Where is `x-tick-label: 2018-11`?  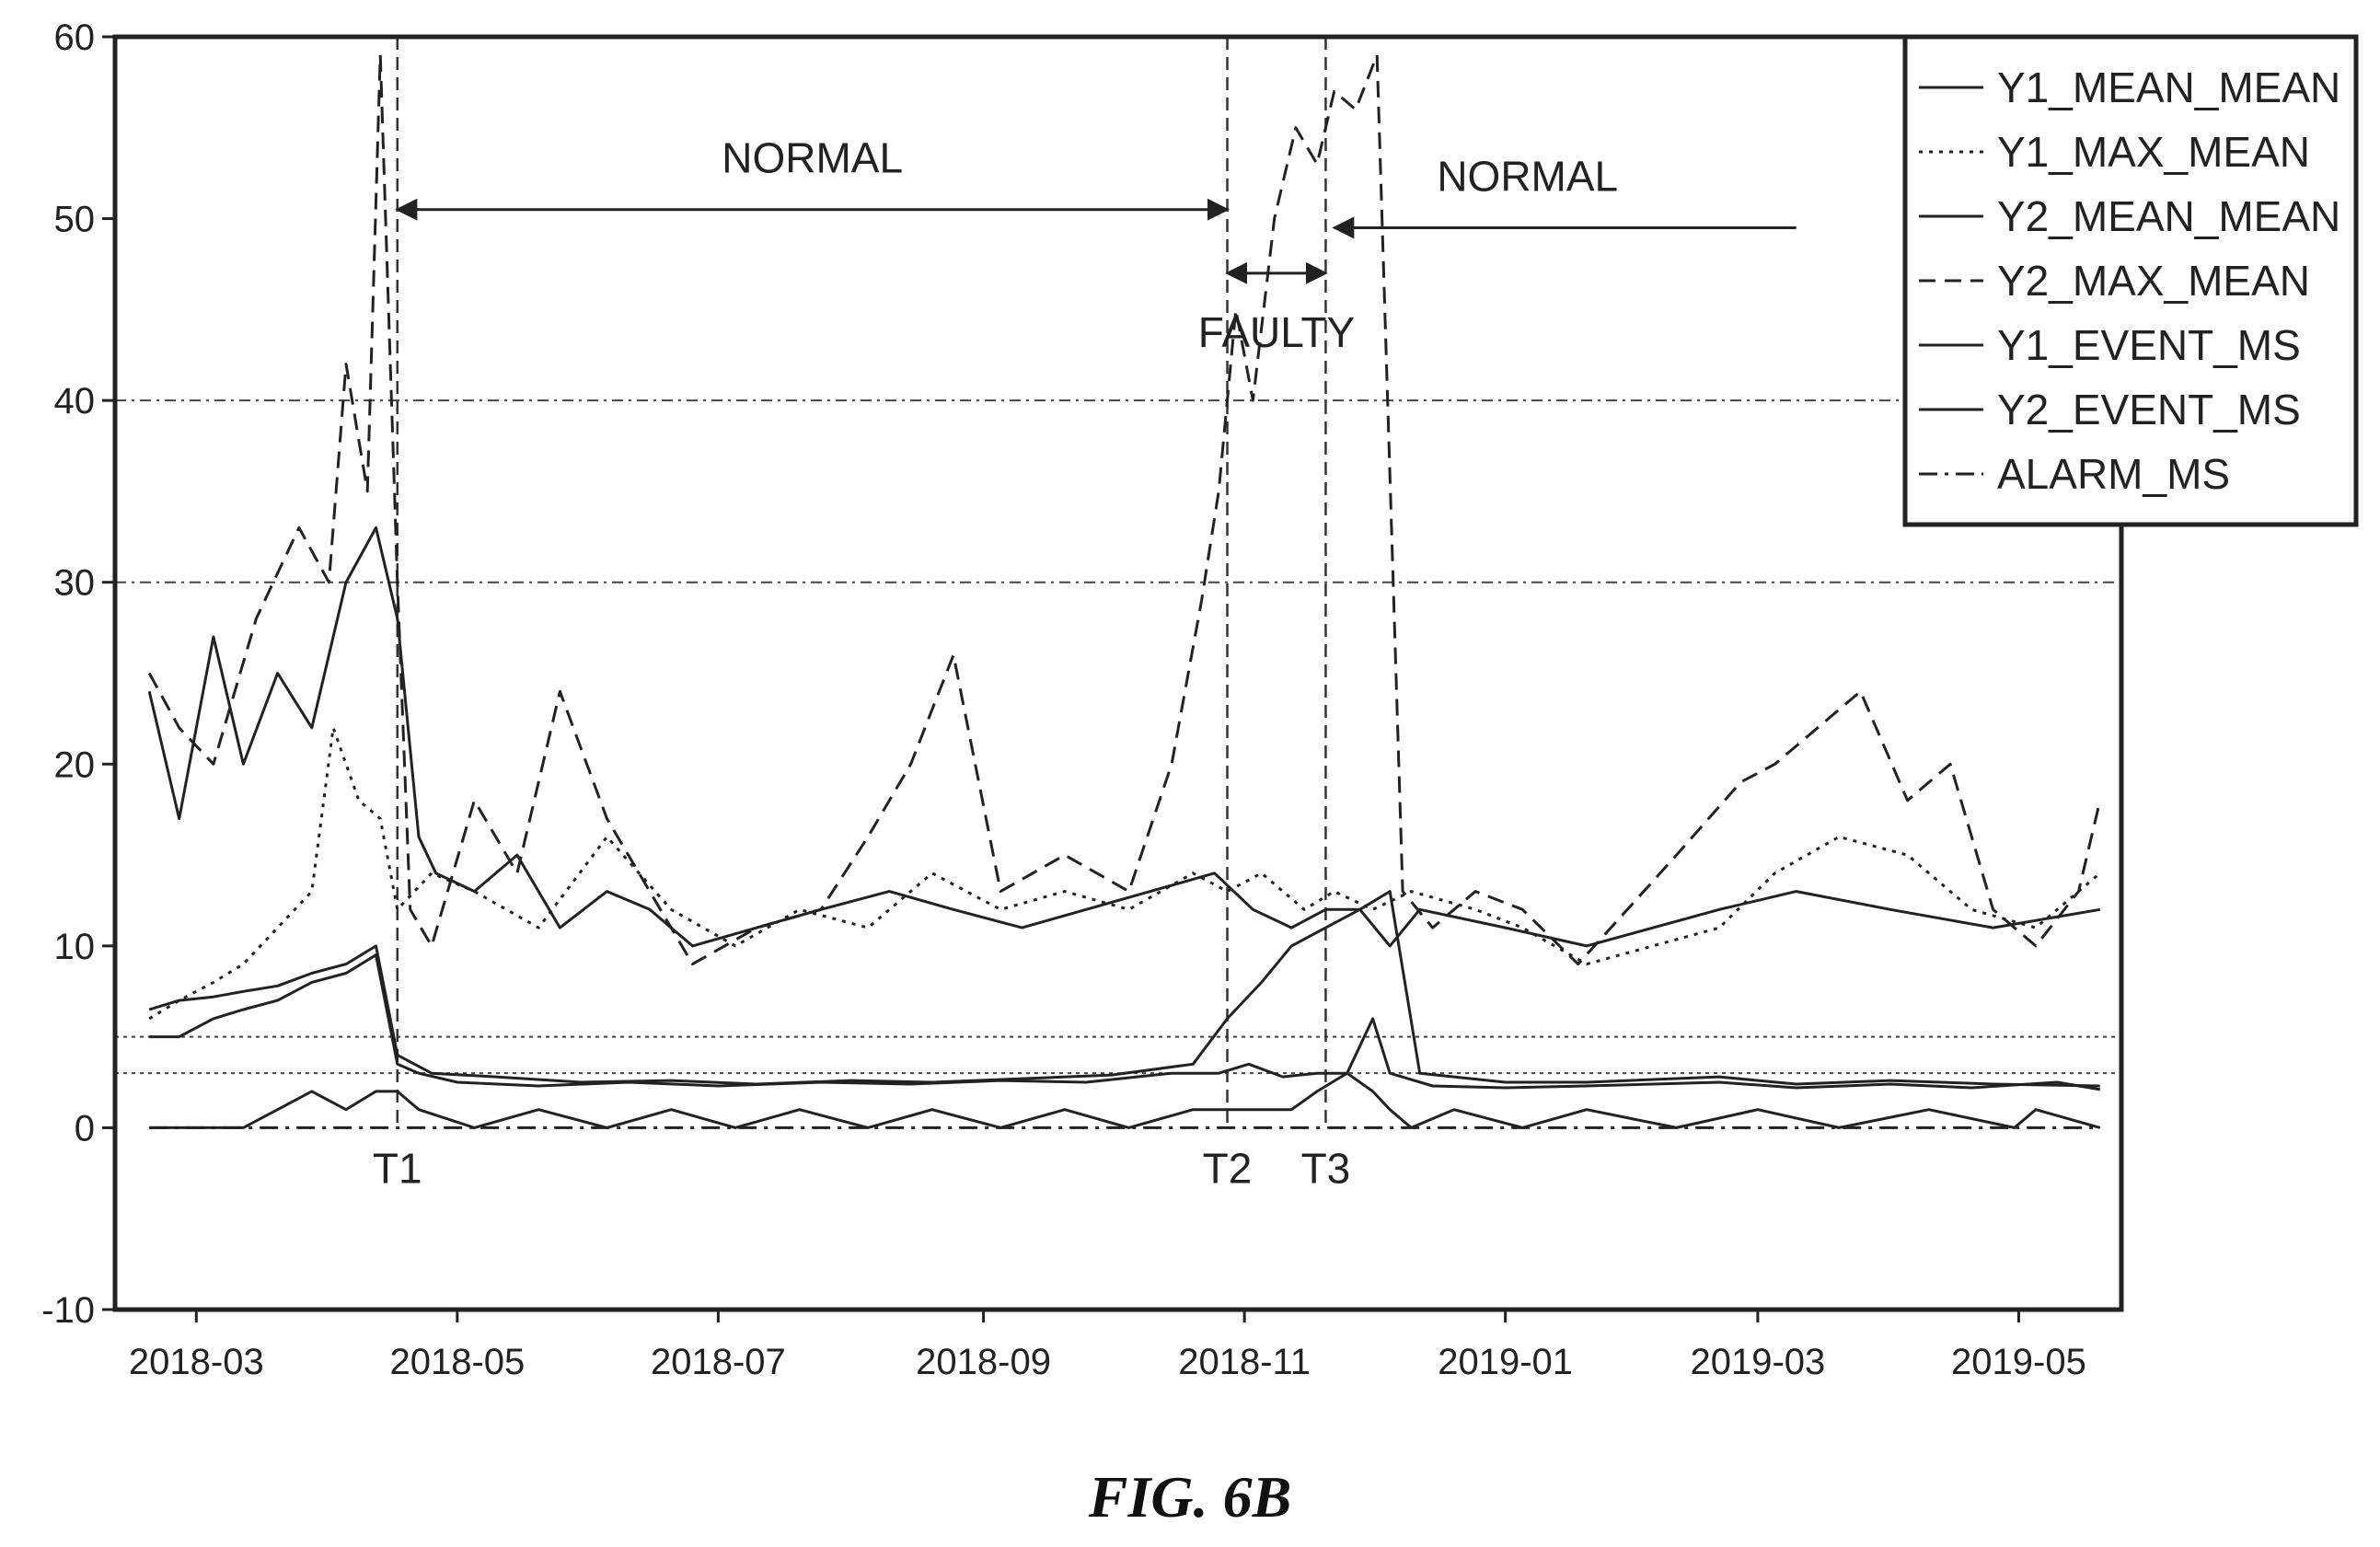 x-tick-label: 2018-11 is located at coordinates (1244, 1362).